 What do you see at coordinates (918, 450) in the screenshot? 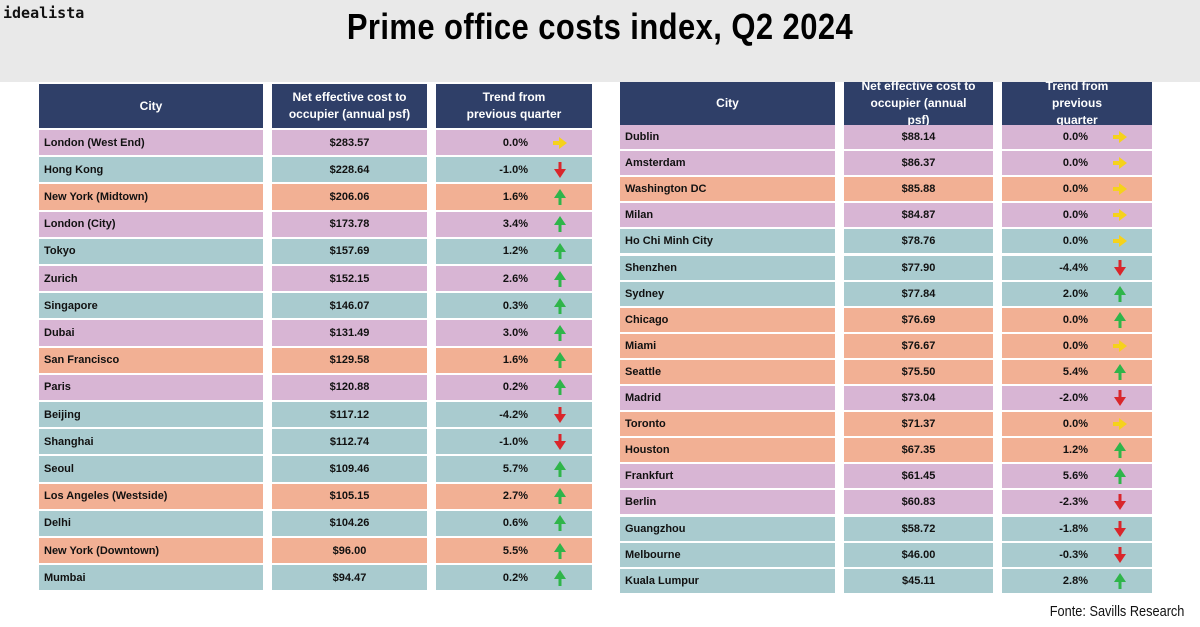
I see `cost-cell: $67.35` at bounding box center [918, 450].